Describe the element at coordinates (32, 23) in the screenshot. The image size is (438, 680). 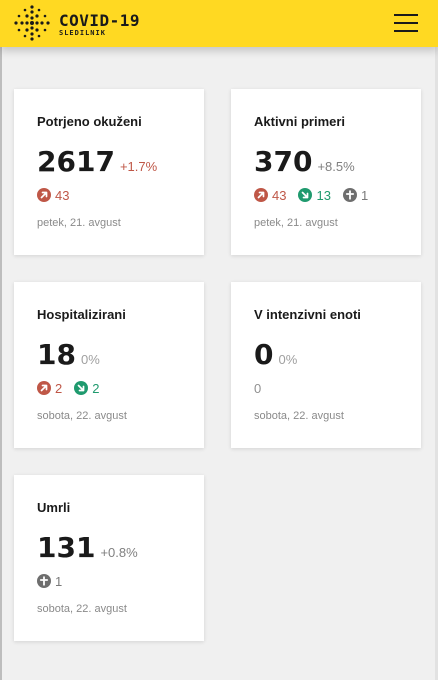
I see `virus-logo-icon` at that location.